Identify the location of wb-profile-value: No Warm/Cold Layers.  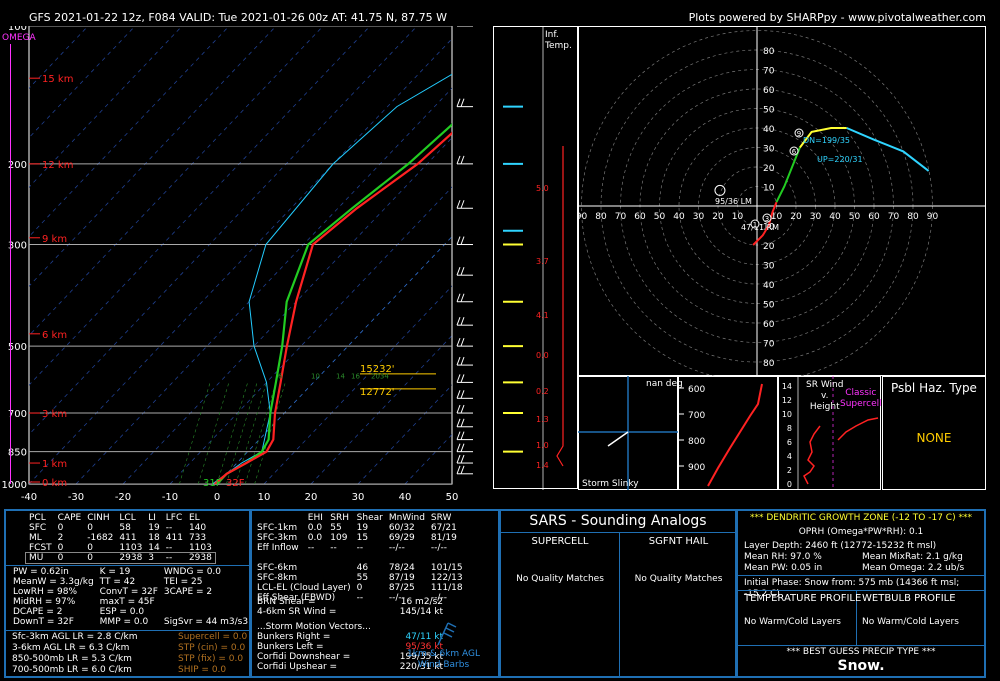
(910, 622).